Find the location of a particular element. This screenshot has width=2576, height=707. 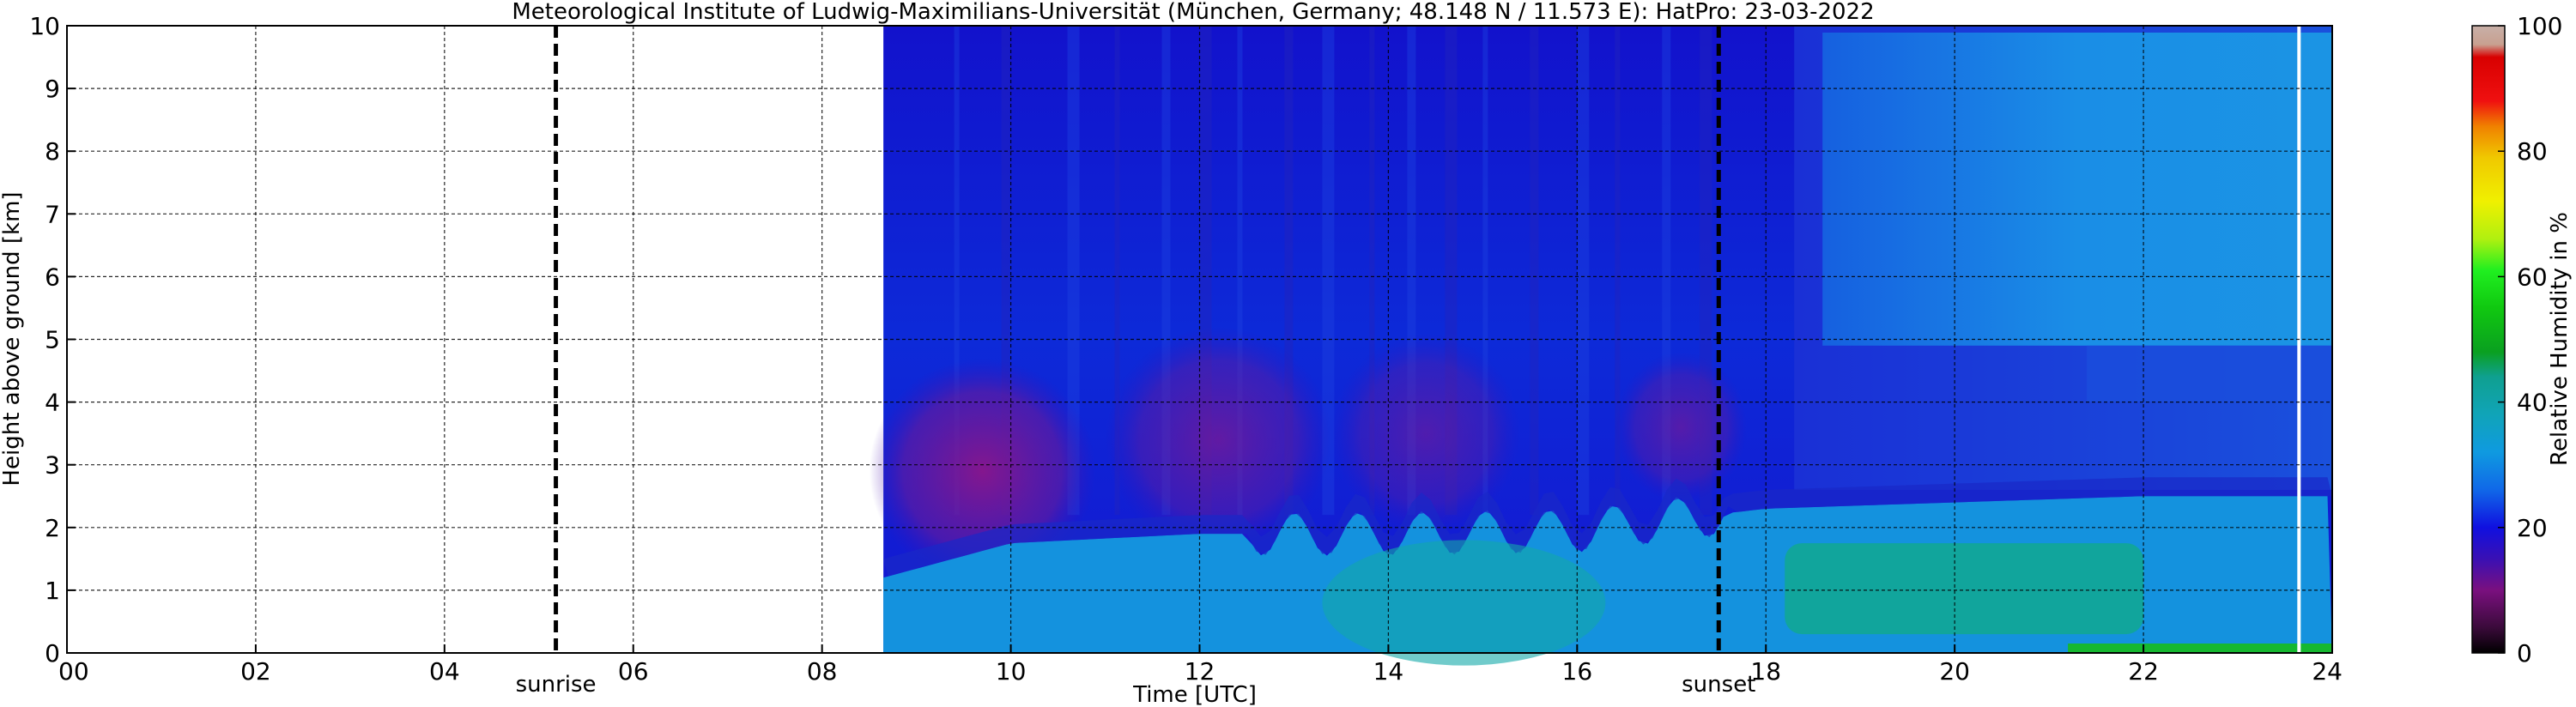

x-tick-label: 12 is located at coordinates (1200, 671).